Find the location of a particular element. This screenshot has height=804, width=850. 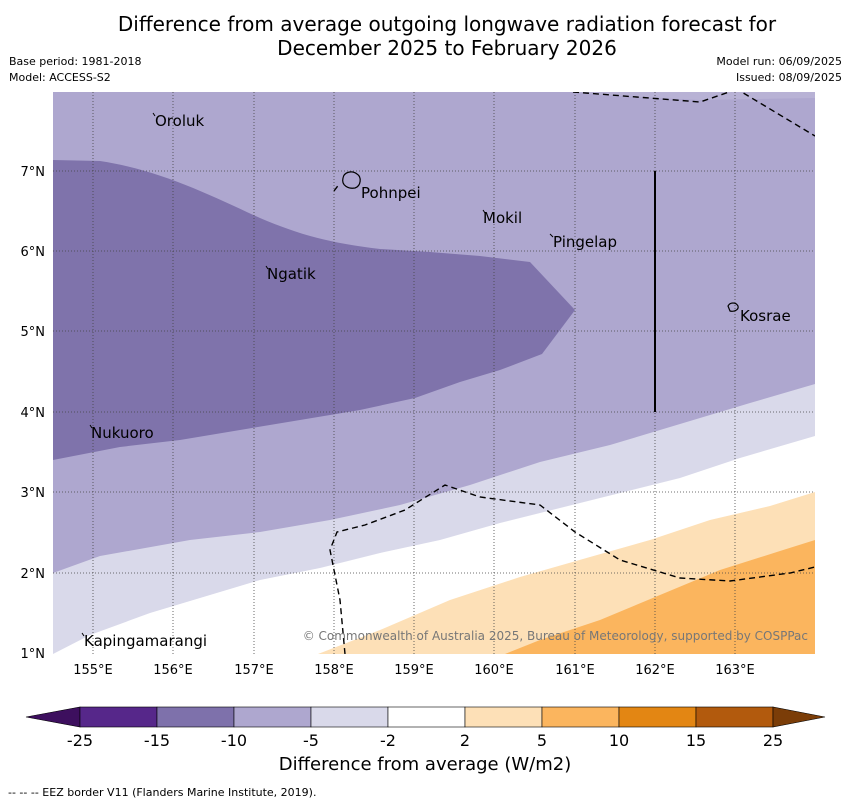

issued-date: Issued: 08/09/2025 is located at coordinates (788, 77).